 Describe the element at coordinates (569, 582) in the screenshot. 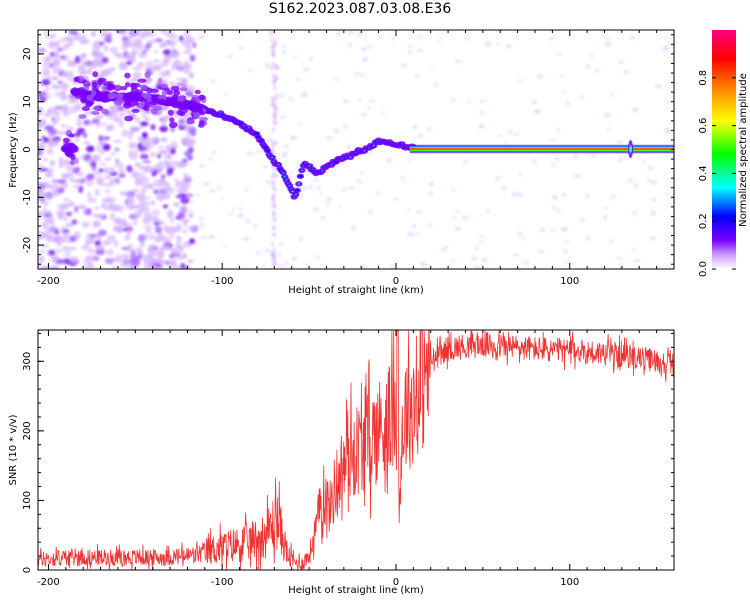

I see `snr-xtick-label: 100` at that location.